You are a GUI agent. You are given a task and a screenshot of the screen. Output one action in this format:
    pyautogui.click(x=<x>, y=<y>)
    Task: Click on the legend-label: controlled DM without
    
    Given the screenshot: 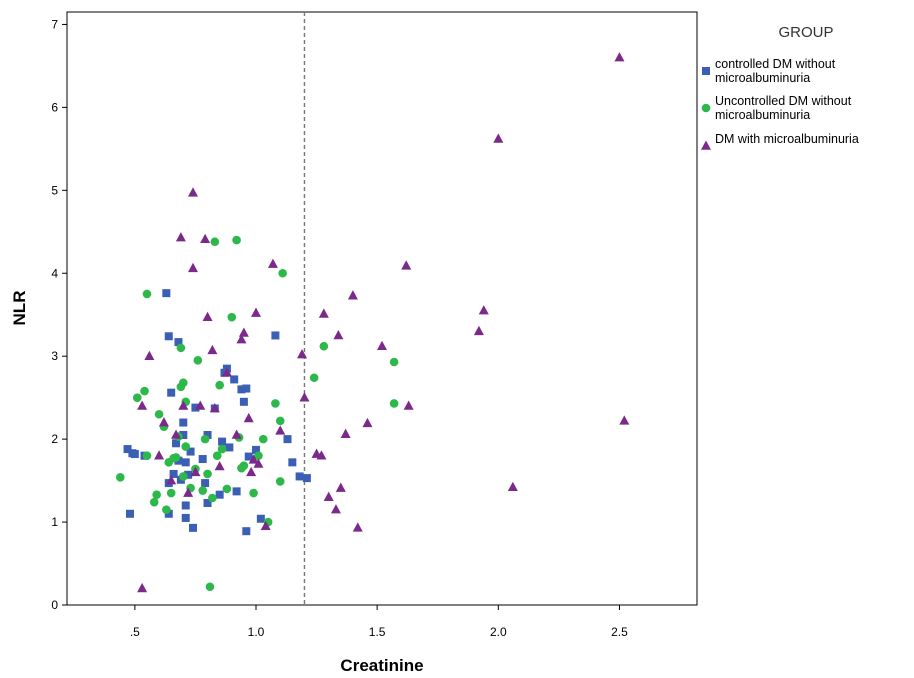 What is the action you would take?
    pyautogui.click(x=775, y=64)
    